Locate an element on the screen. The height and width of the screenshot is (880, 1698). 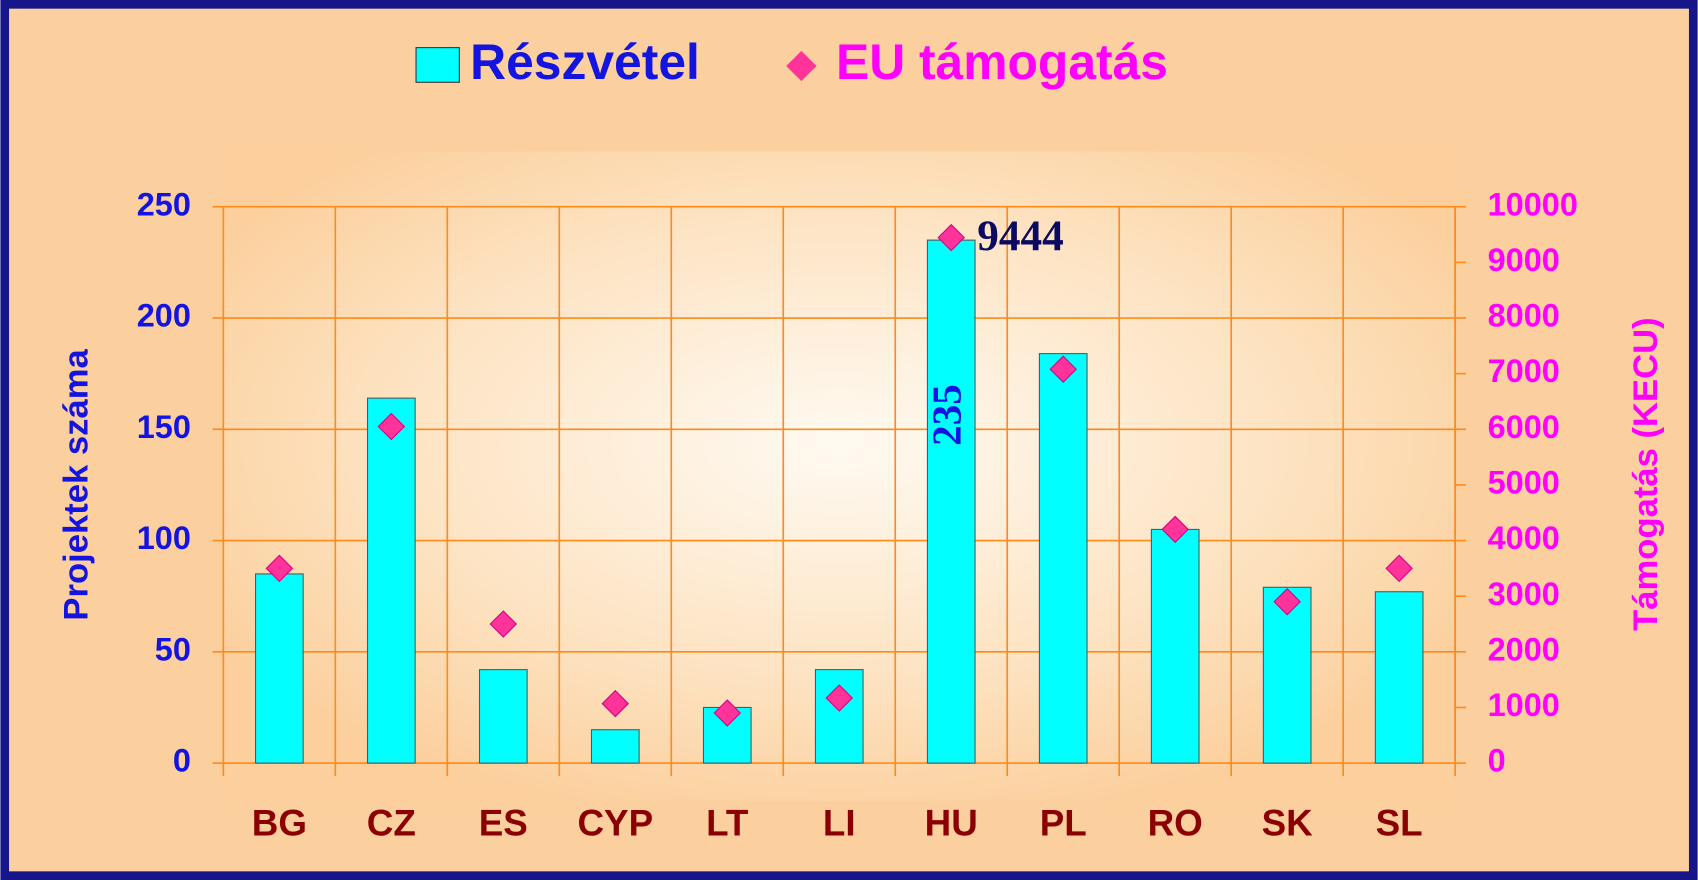
x-tick-label: HU is located at coordinates (951, 823).